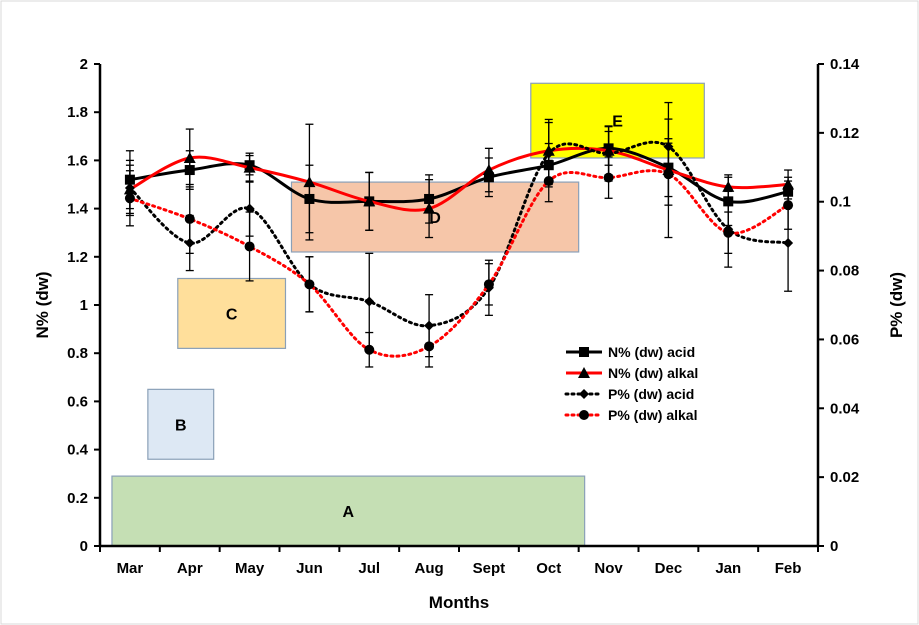 The height and width of the screenshot is (625, 919). I want to click on y-tick-label-left: 1.2, so click(77, 257).